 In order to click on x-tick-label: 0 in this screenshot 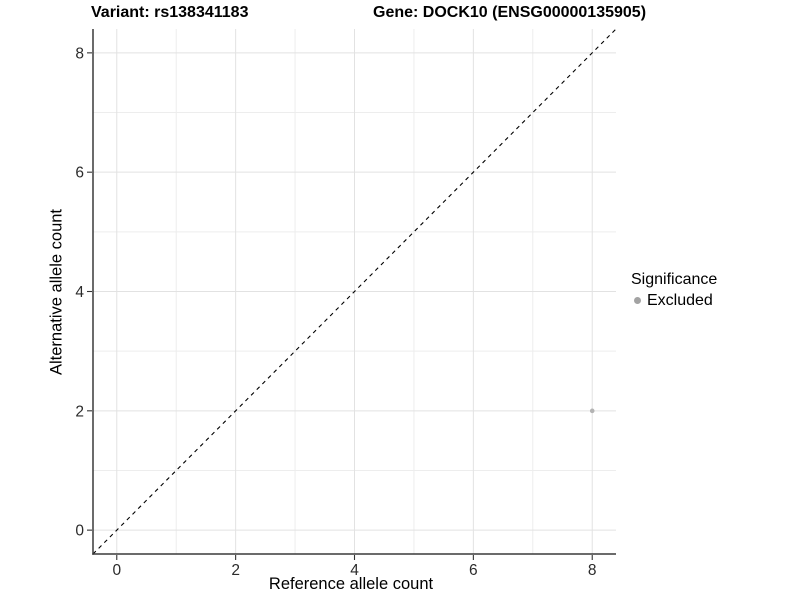, I will do `click(116, 570)`.